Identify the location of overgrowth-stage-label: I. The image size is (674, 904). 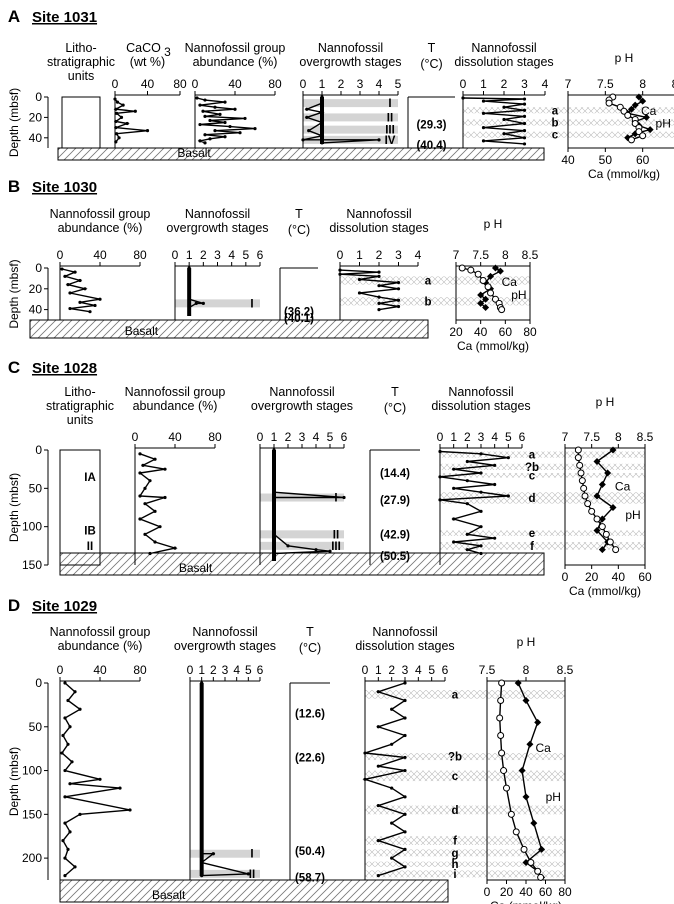
(389, 104).